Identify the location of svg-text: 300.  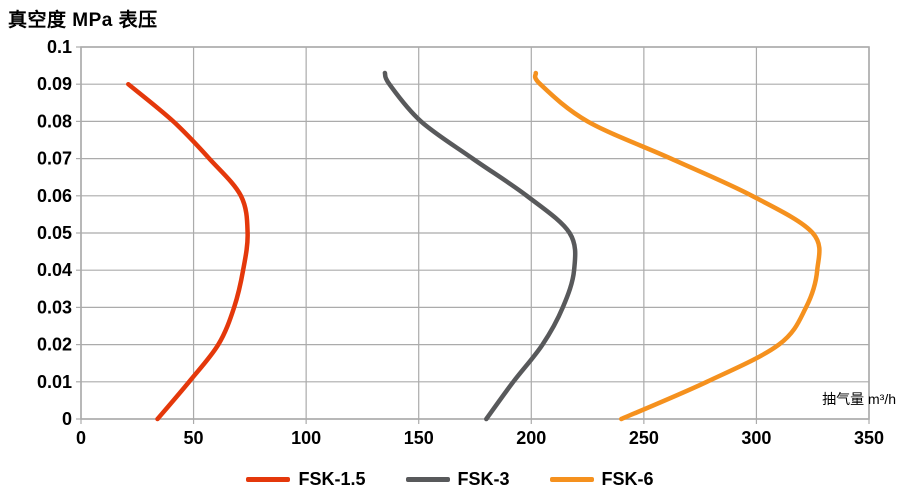
(756, 438).